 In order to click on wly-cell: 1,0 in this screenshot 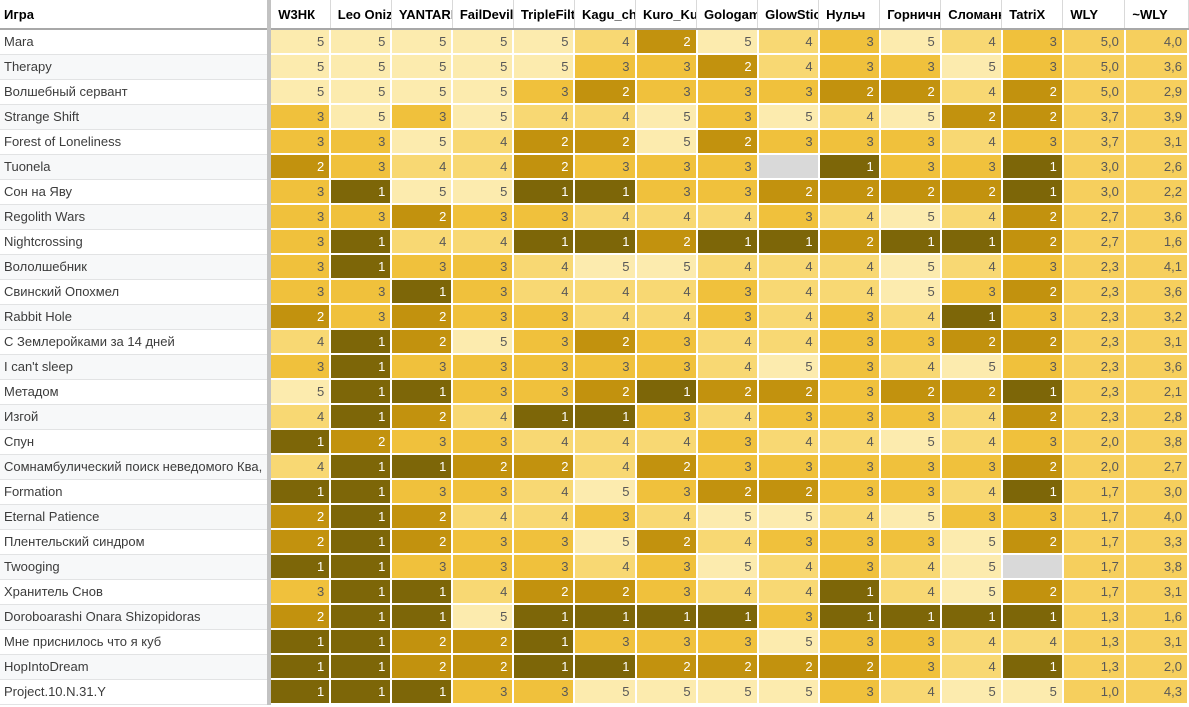, I will do `click(1094, 692)`.